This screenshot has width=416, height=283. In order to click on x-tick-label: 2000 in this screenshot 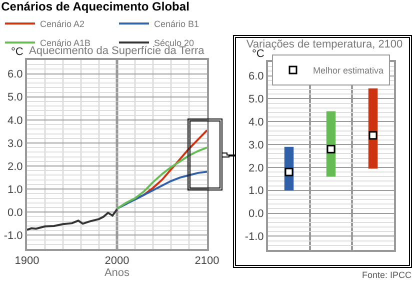, I will do `click(117, 261)`.